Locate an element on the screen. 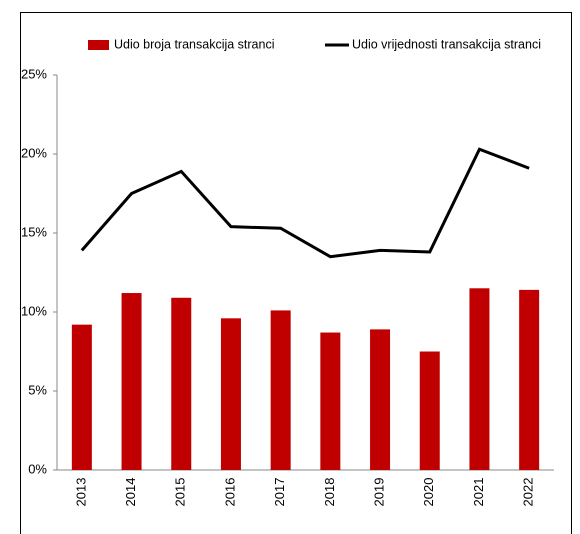  legend-label: Udio vrijednosti transakcija stranci is located at coordinates (446, 44).